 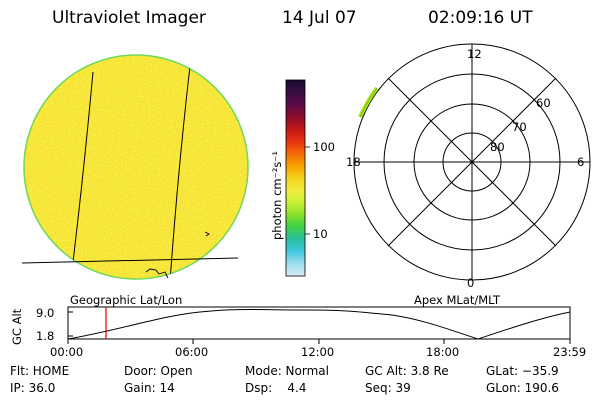 I want to click on colorbar, so click(x=297, y=178).